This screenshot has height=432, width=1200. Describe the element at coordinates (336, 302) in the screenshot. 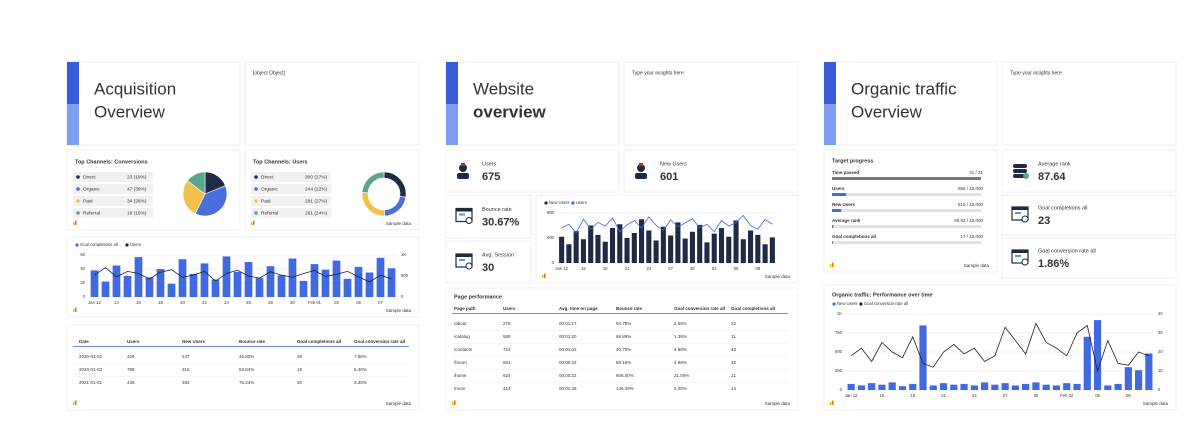

I see `x-tick-label: 03` at that location.